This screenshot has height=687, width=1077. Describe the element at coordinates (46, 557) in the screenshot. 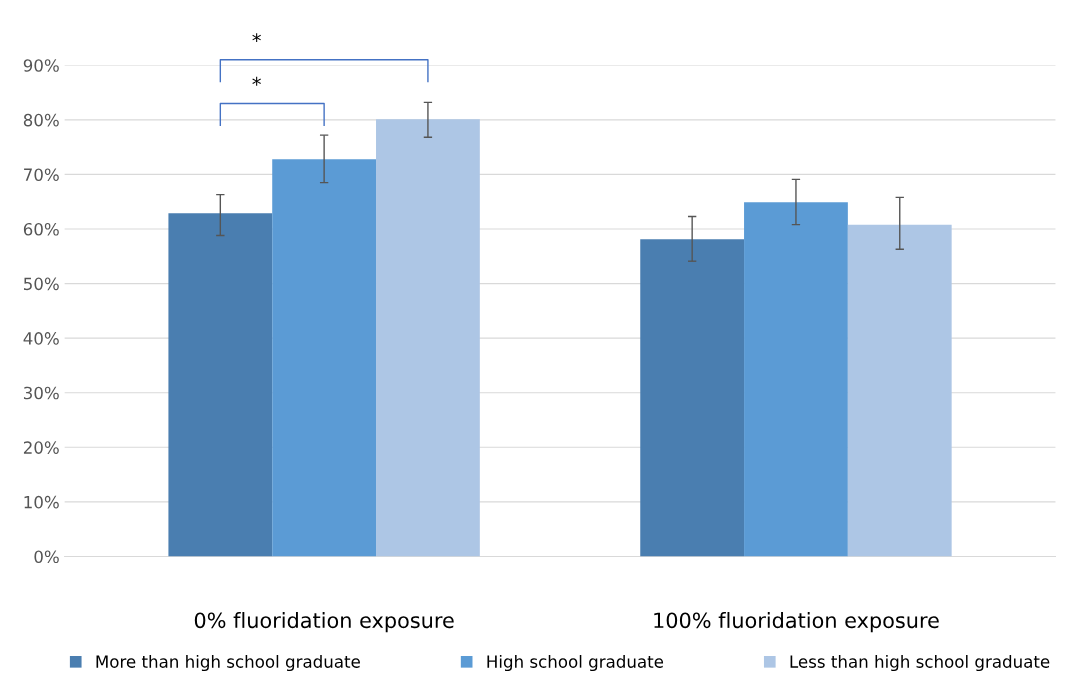

I see `y-tick-label: 0%` at that location.